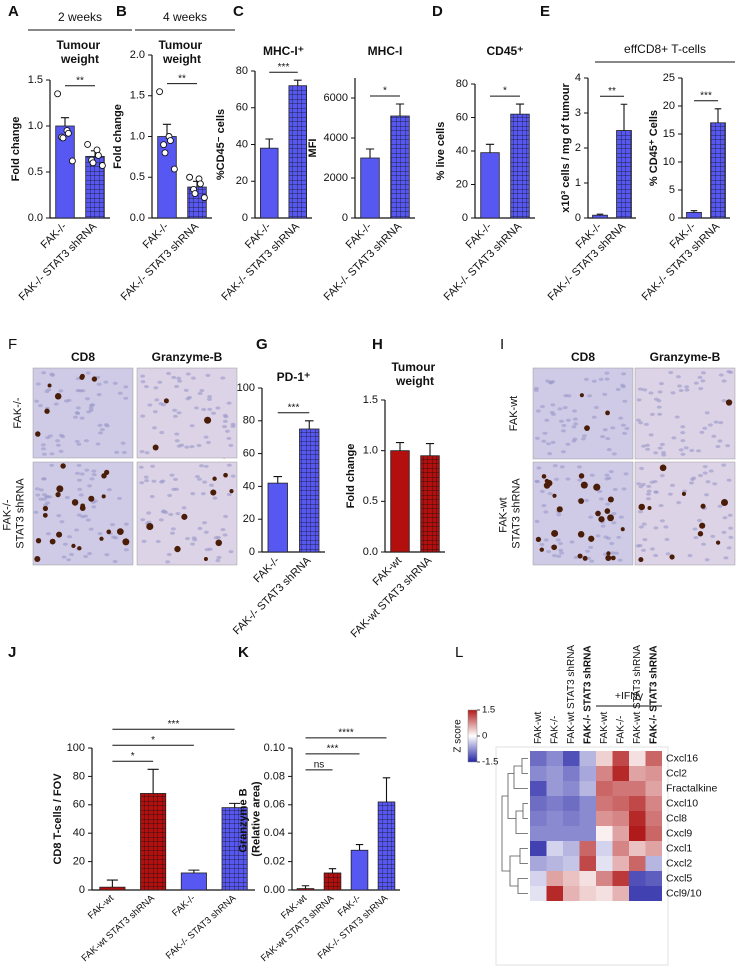  What do you see at coordinates (682, 803) in the screenshot?
I see `row-label: Cxcl10` at bounding box center [682, 803].